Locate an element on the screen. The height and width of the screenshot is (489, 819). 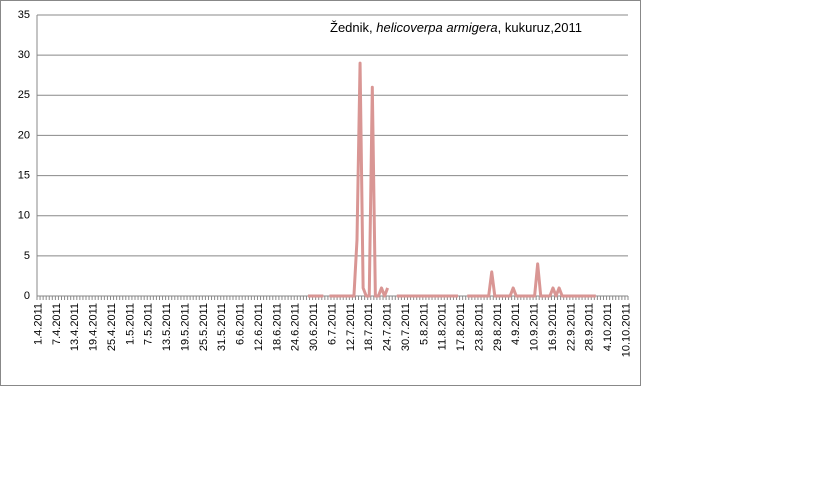
x-tick-label: 7.5.2011 is located at coordinates (149, 324).